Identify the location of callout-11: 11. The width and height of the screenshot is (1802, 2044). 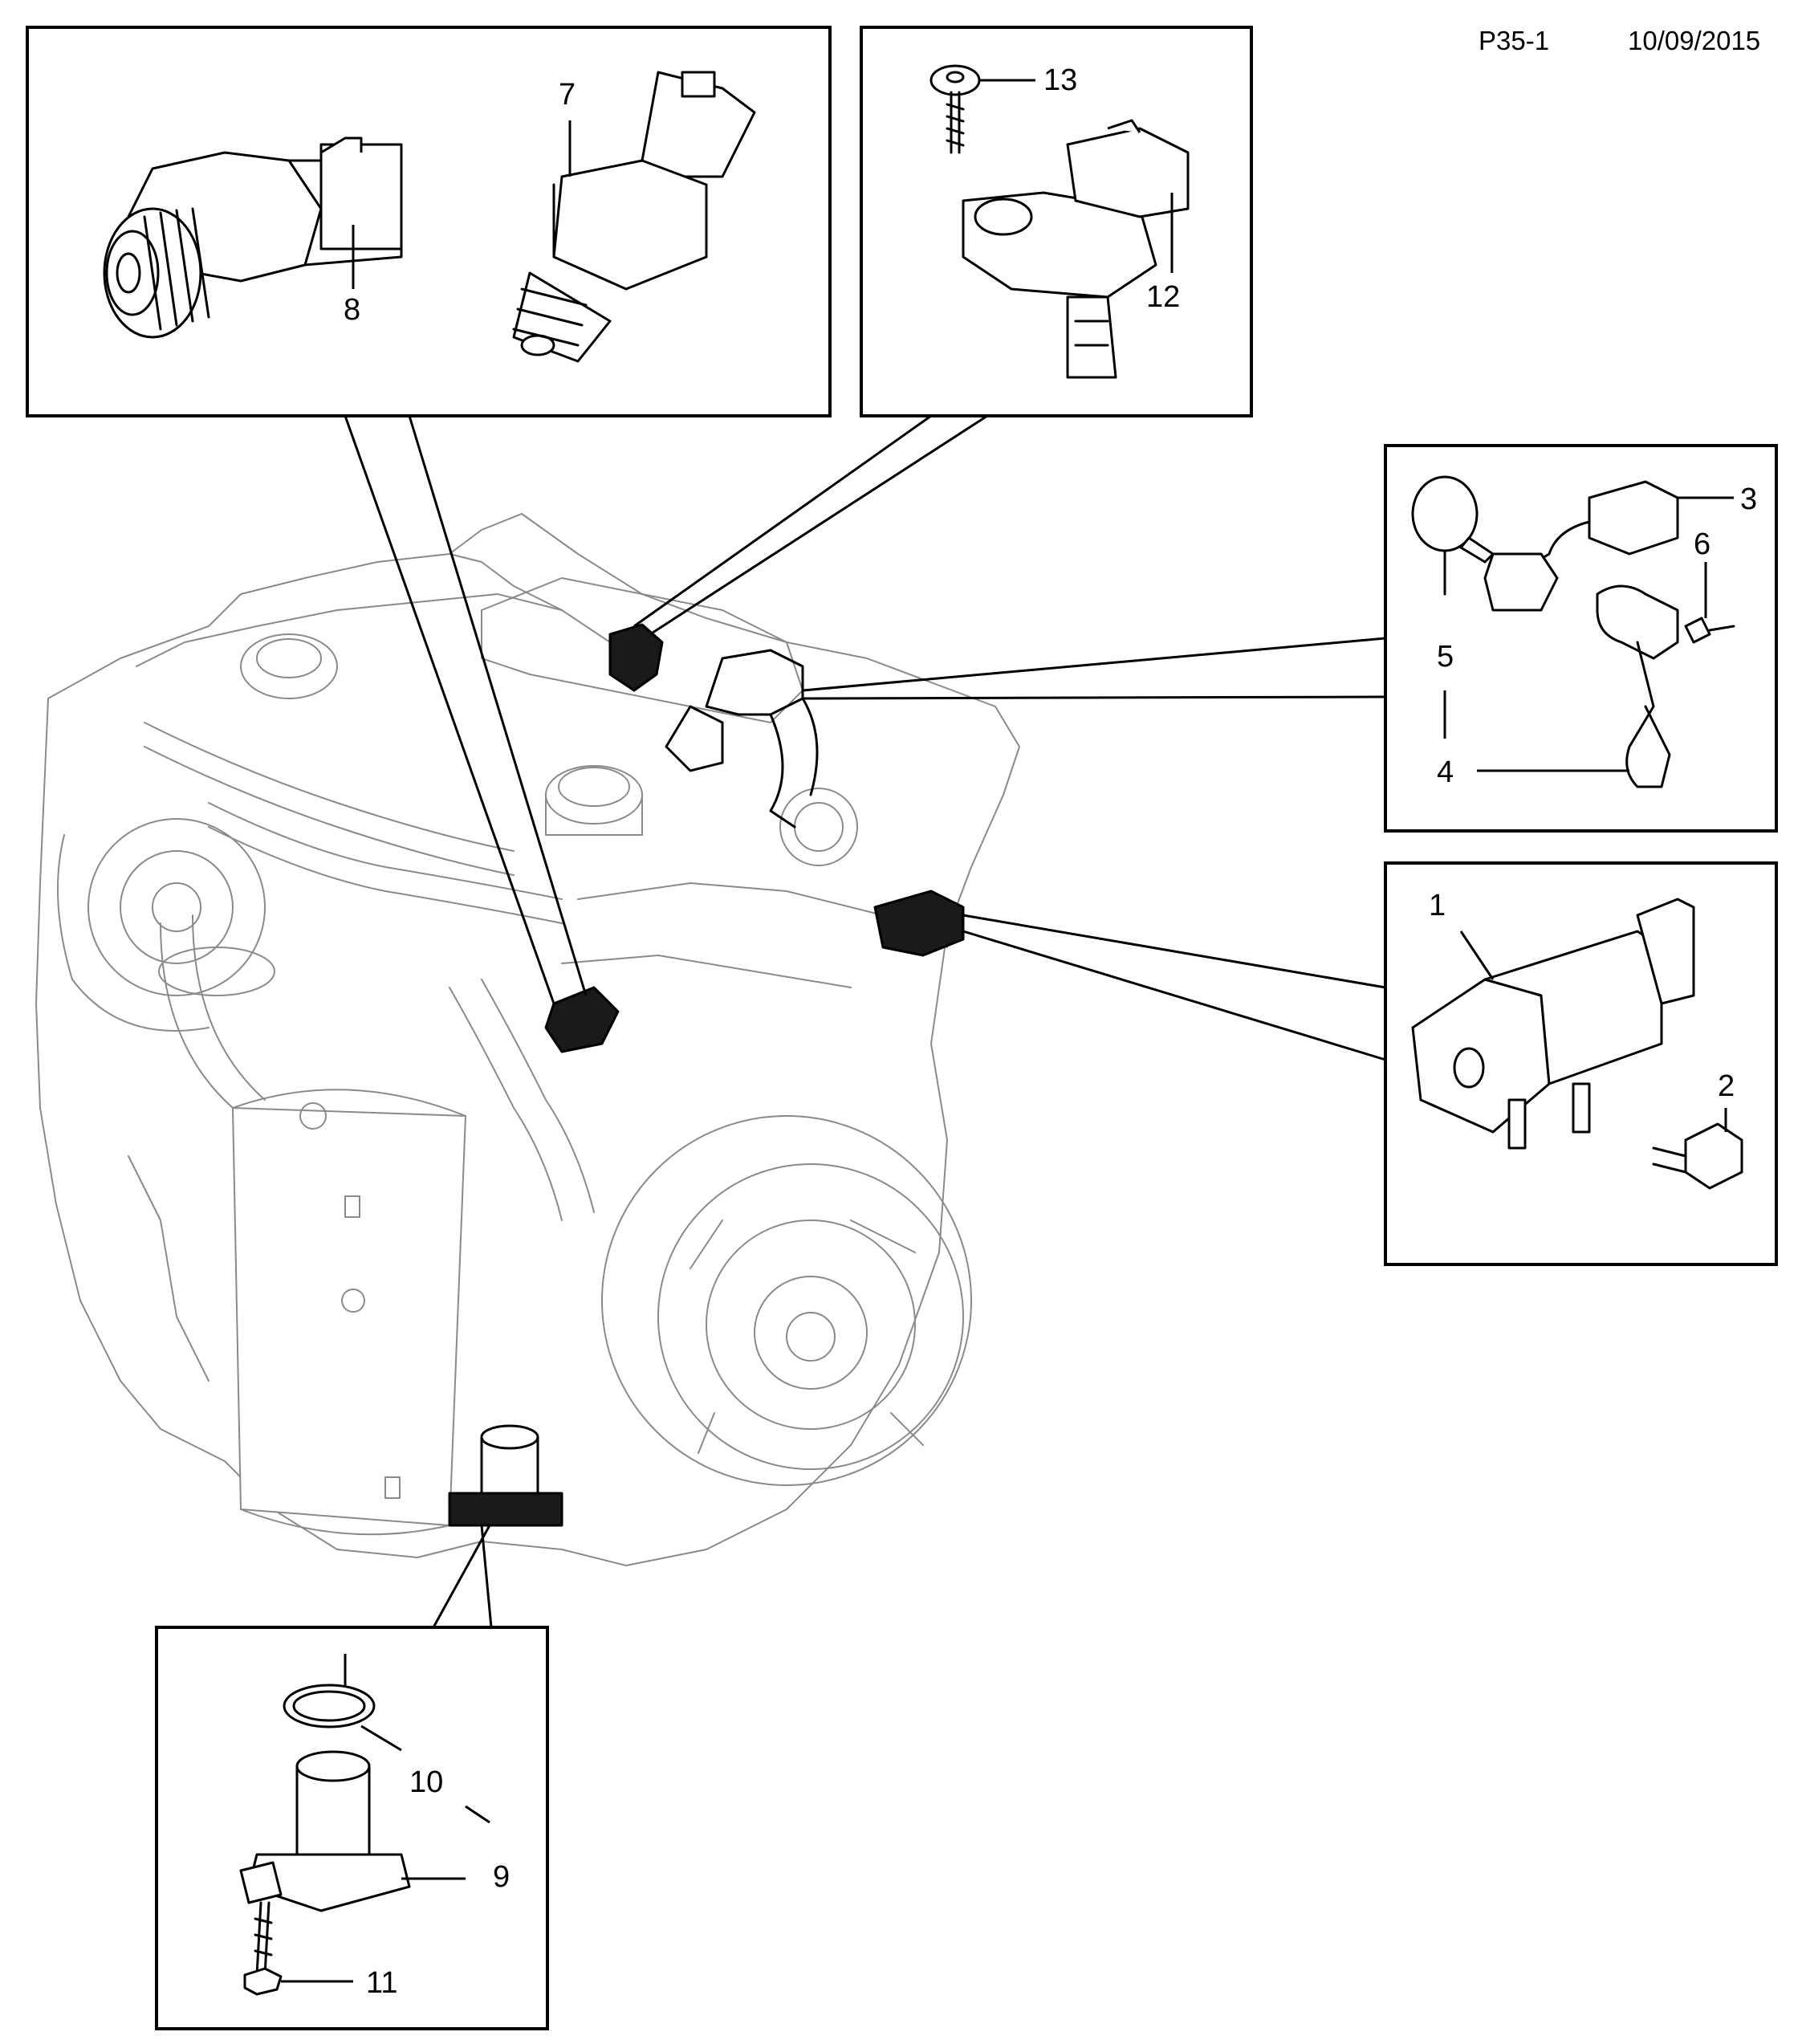
(381, 1983).